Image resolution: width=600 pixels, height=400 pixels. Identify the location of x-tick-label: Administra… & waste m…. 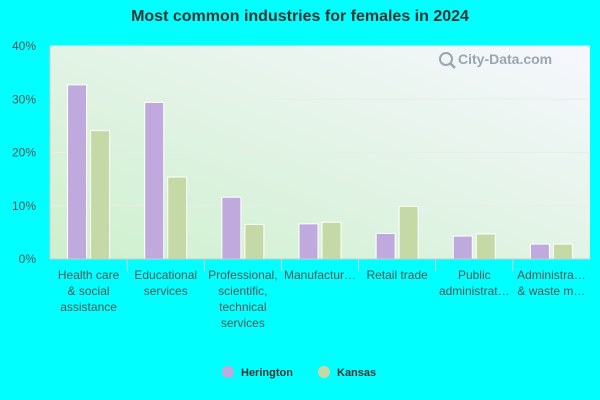
(551, 283).